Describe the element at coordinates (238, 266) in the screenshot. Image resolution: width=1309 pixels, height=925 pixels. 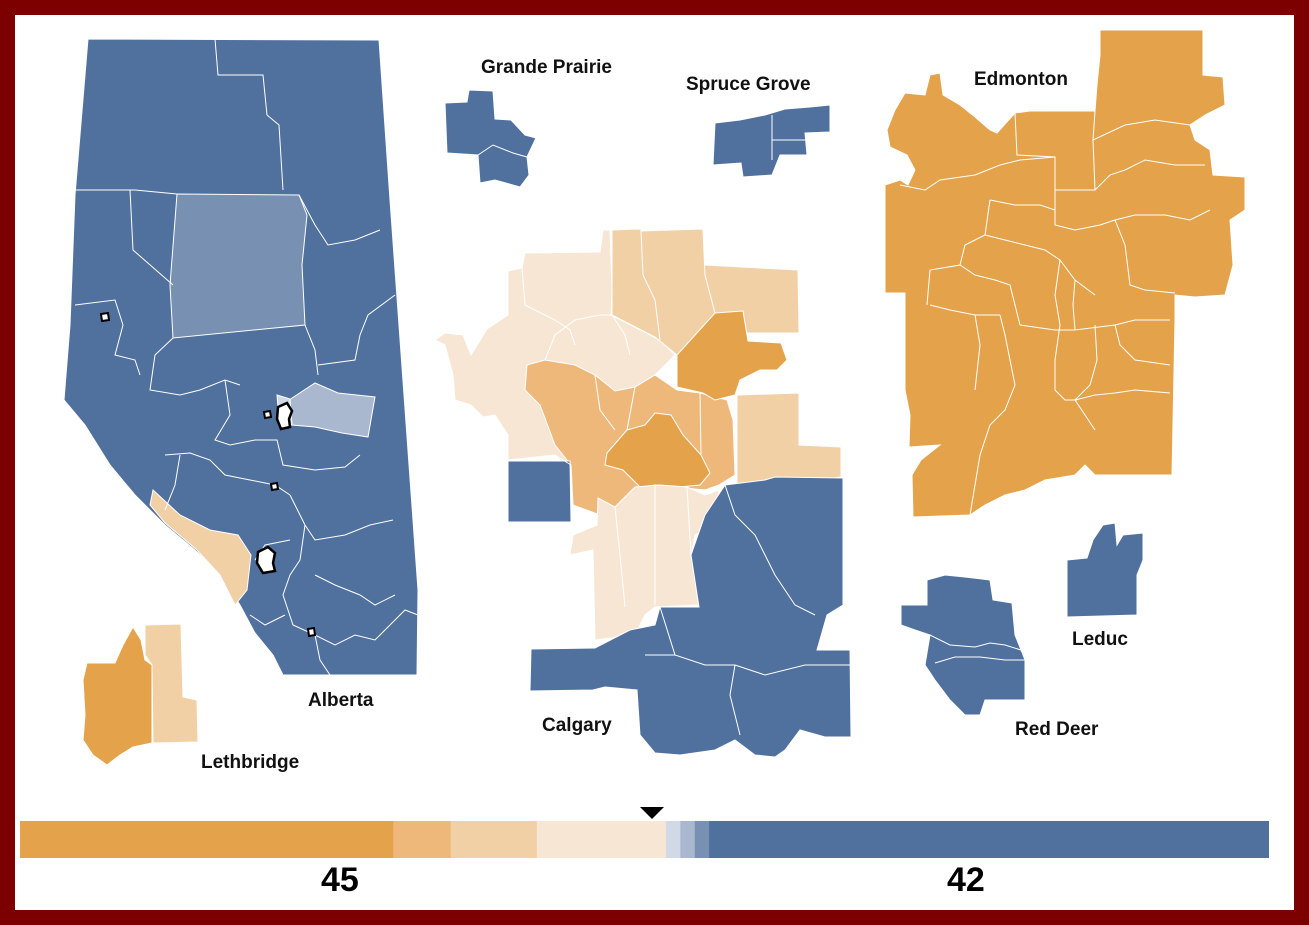
I see `alberta-northeast-riding` at that location.